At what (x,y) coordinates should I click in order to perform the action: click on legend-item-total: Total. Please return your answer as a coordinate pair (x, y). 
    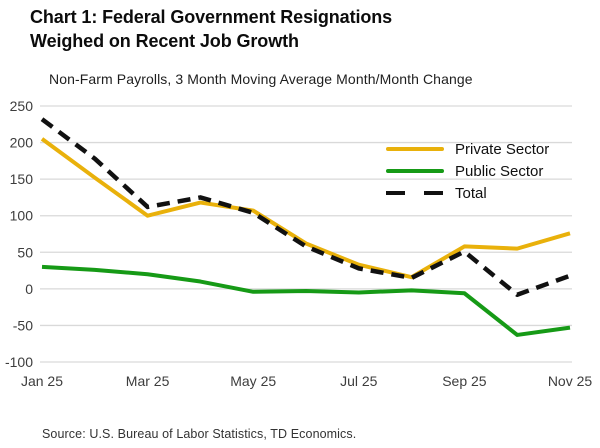
    Looking at the image, I should click on (467, 193).